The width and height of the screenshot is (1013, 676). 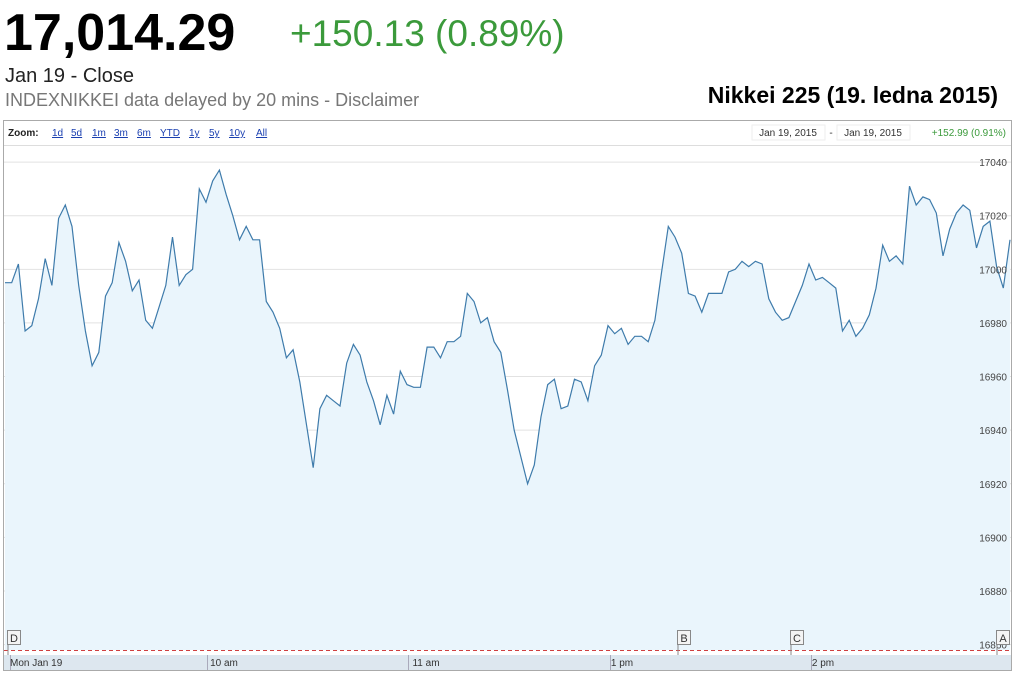 I want to click on y-tick-label: 16880, so click(x=993, y=592).